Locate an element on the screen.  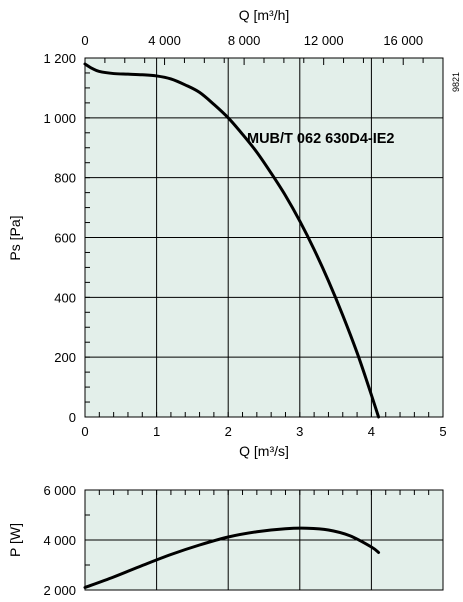
top-axis-tick-labels: 0 4 000 8 000 12 000 16 000 is located at coordinates (252, 40).